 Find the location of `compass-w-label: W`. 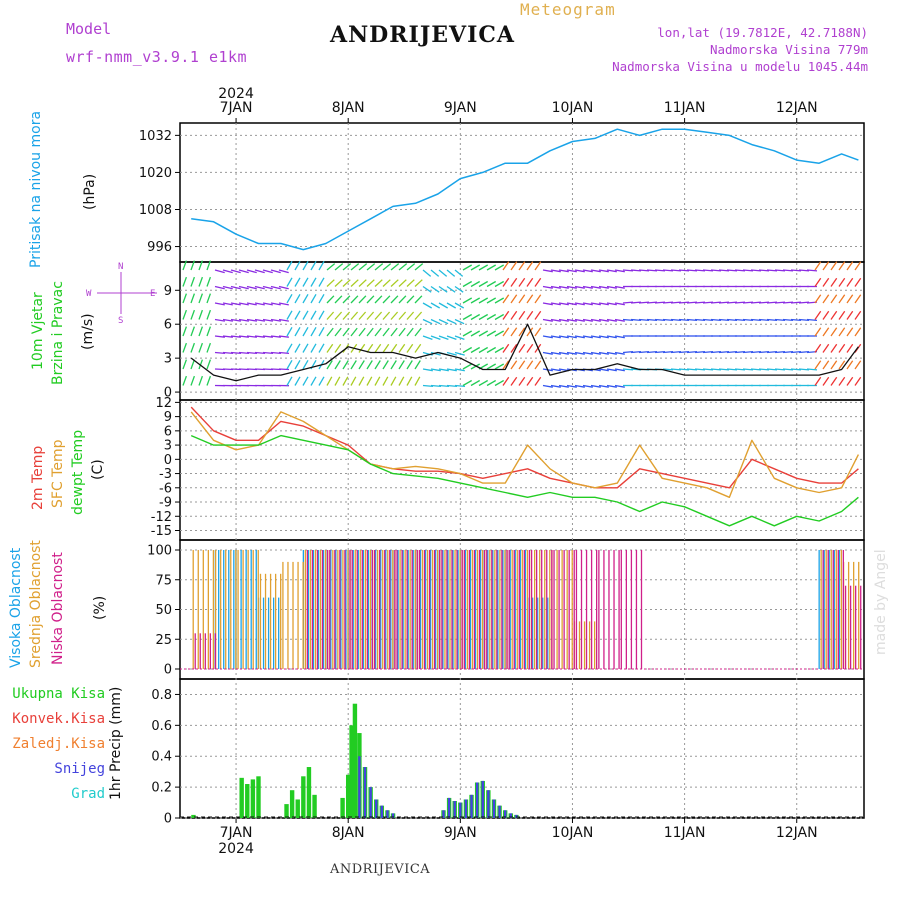

compass-w-label: W is located at coordinates (89, 294).